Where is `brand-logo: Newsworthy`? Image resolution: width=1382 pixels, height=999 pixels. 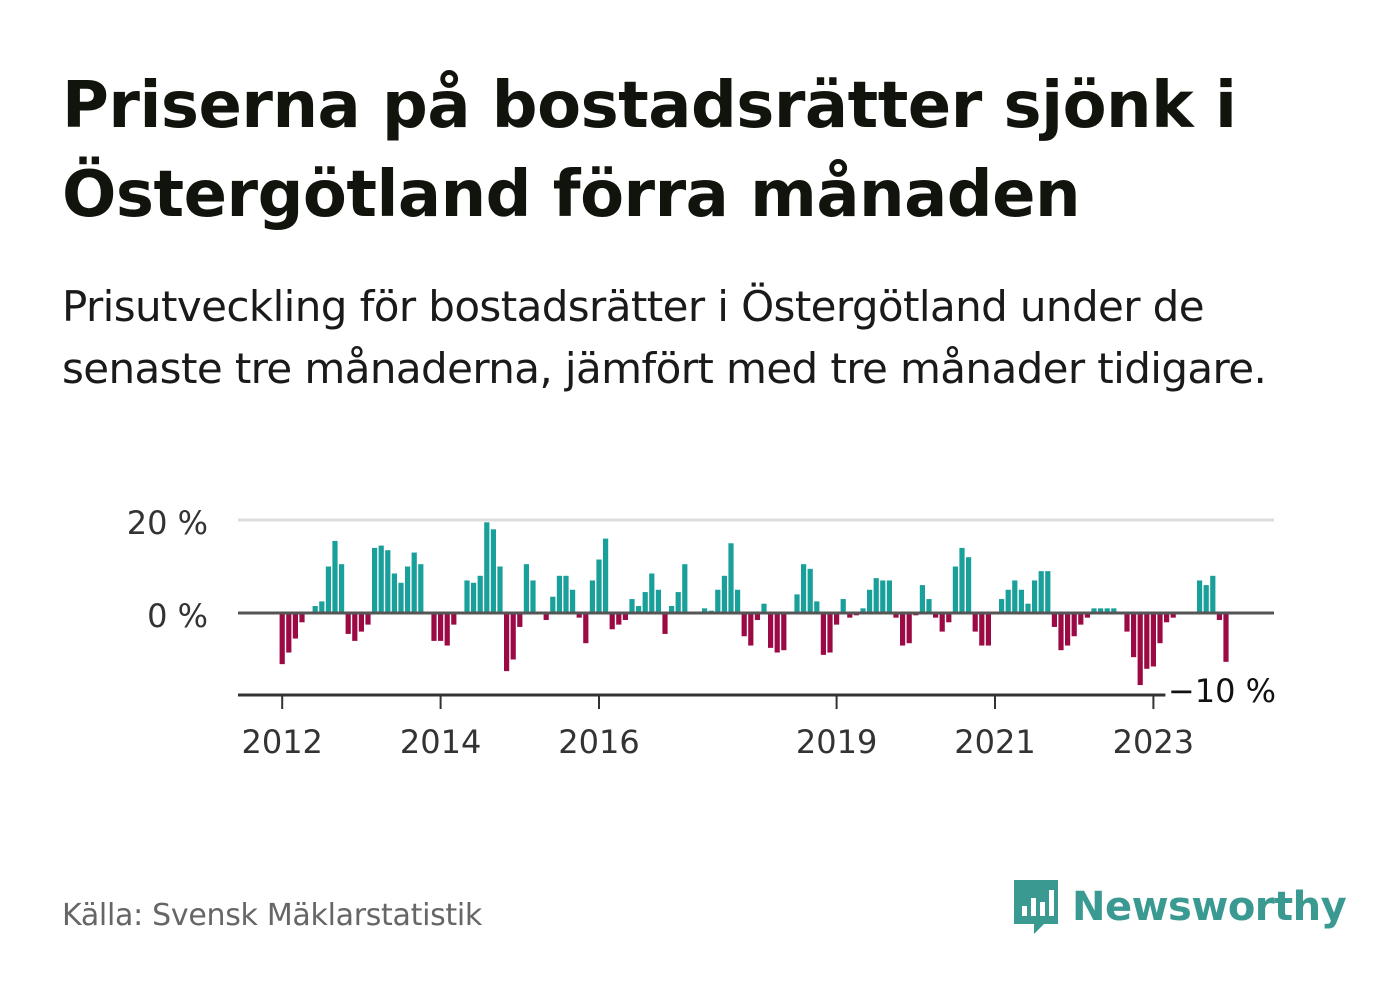
brand-logo: Newsworthy is located at coordinates (1178, 907).